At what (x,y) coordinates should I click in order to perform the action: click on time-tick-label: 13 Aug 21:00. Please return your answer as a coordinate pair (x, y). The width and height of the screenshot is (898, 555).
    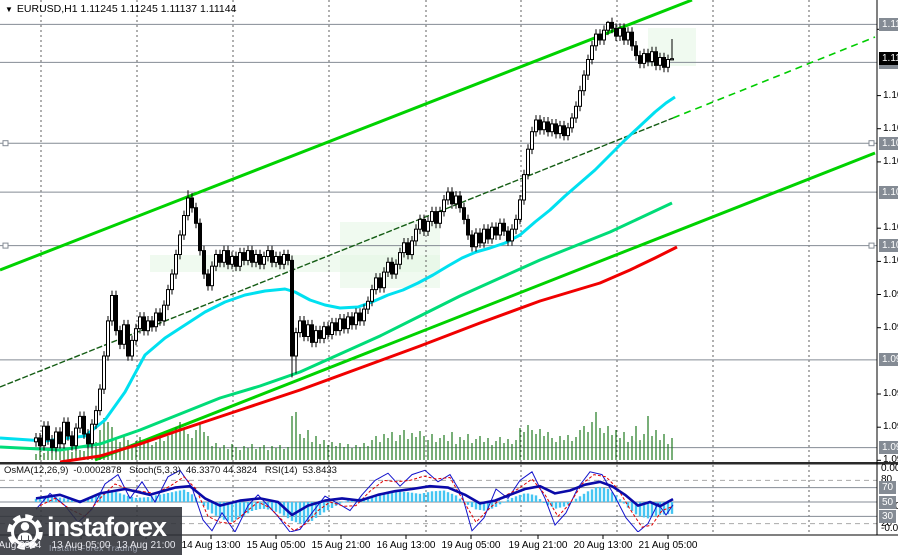
    Looking at the image, I should click on (146, 545).